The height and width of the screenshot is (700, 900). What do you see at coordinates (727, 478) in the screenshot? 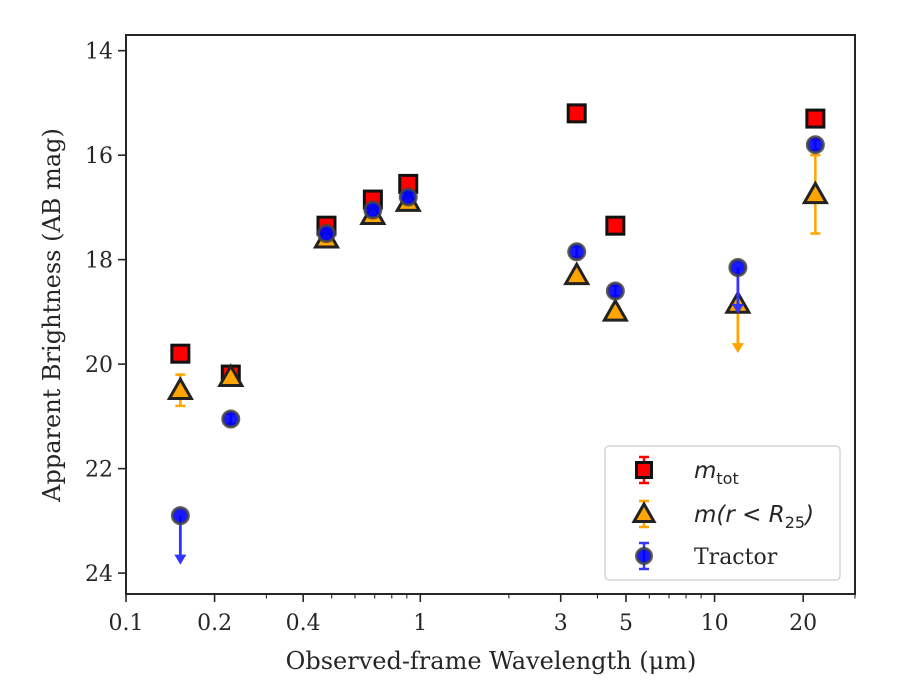
I see `legend-subscript: tot` at bounding box center [727, 478].